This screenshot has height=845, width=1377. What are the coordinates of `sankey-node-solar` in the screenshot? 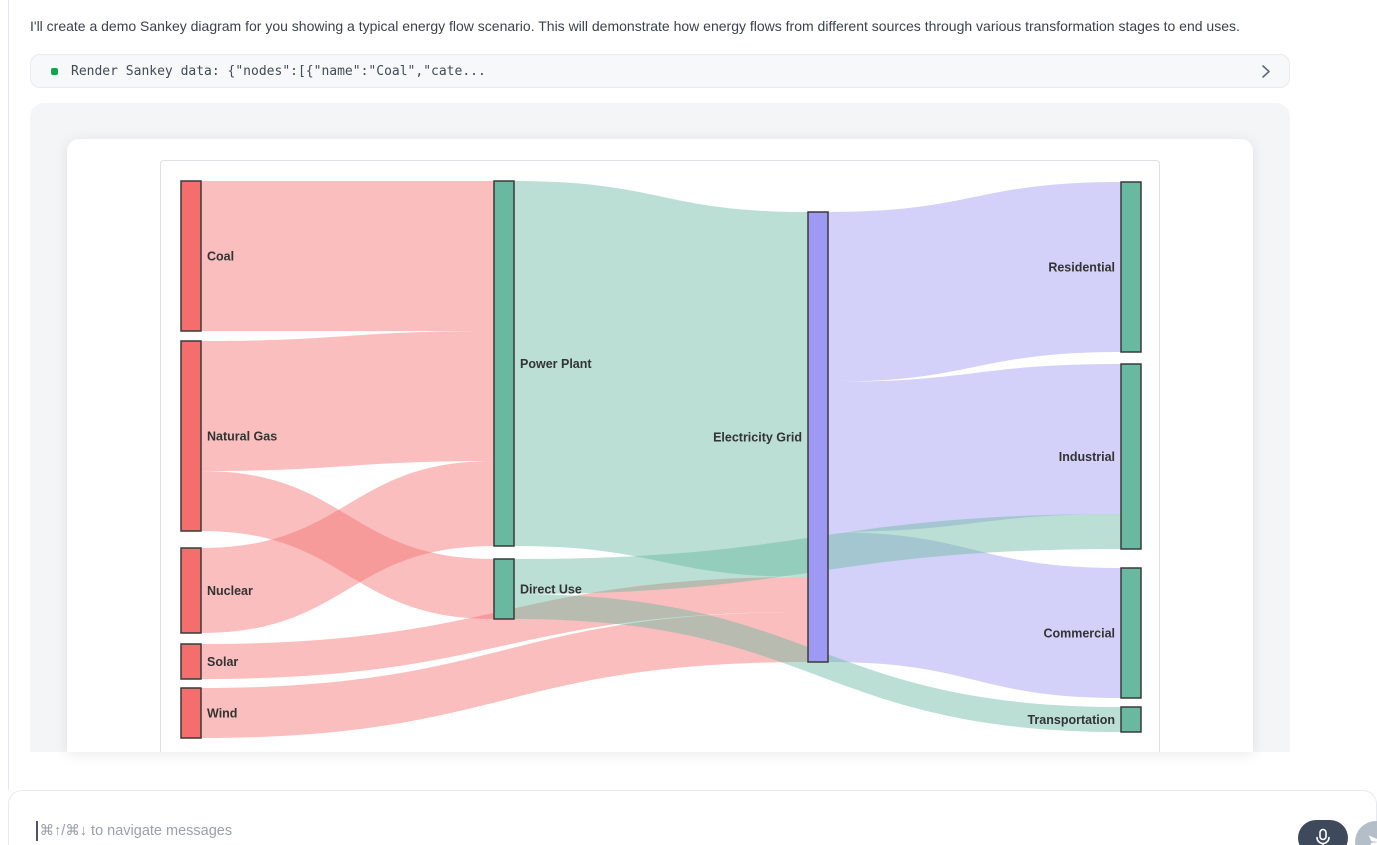 It's located at (191, 661).